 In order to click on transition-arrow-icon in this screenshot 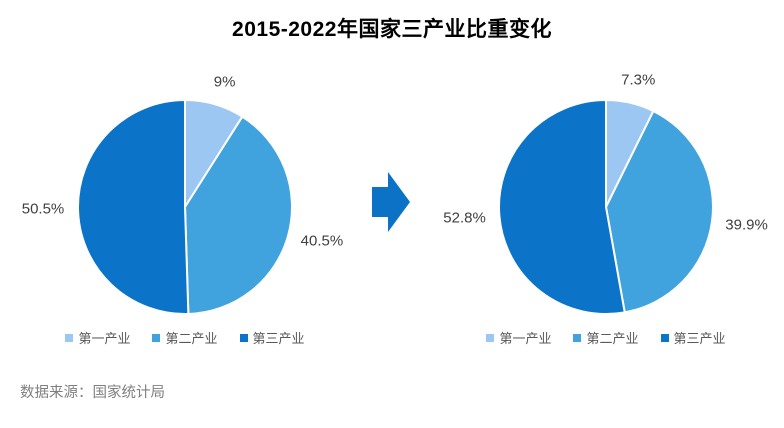, I will do `click(391, 202)`.